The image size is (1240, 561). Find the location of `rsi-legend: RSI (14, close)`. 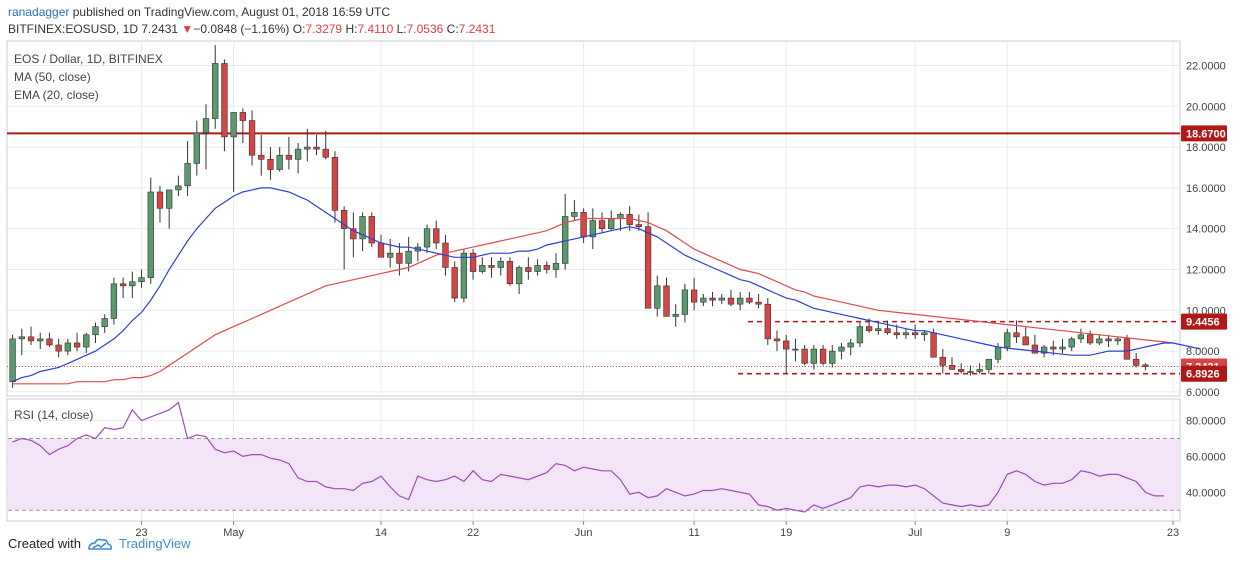

rsi-legend: RSI (14, close) is located at coordinates (53, 415).